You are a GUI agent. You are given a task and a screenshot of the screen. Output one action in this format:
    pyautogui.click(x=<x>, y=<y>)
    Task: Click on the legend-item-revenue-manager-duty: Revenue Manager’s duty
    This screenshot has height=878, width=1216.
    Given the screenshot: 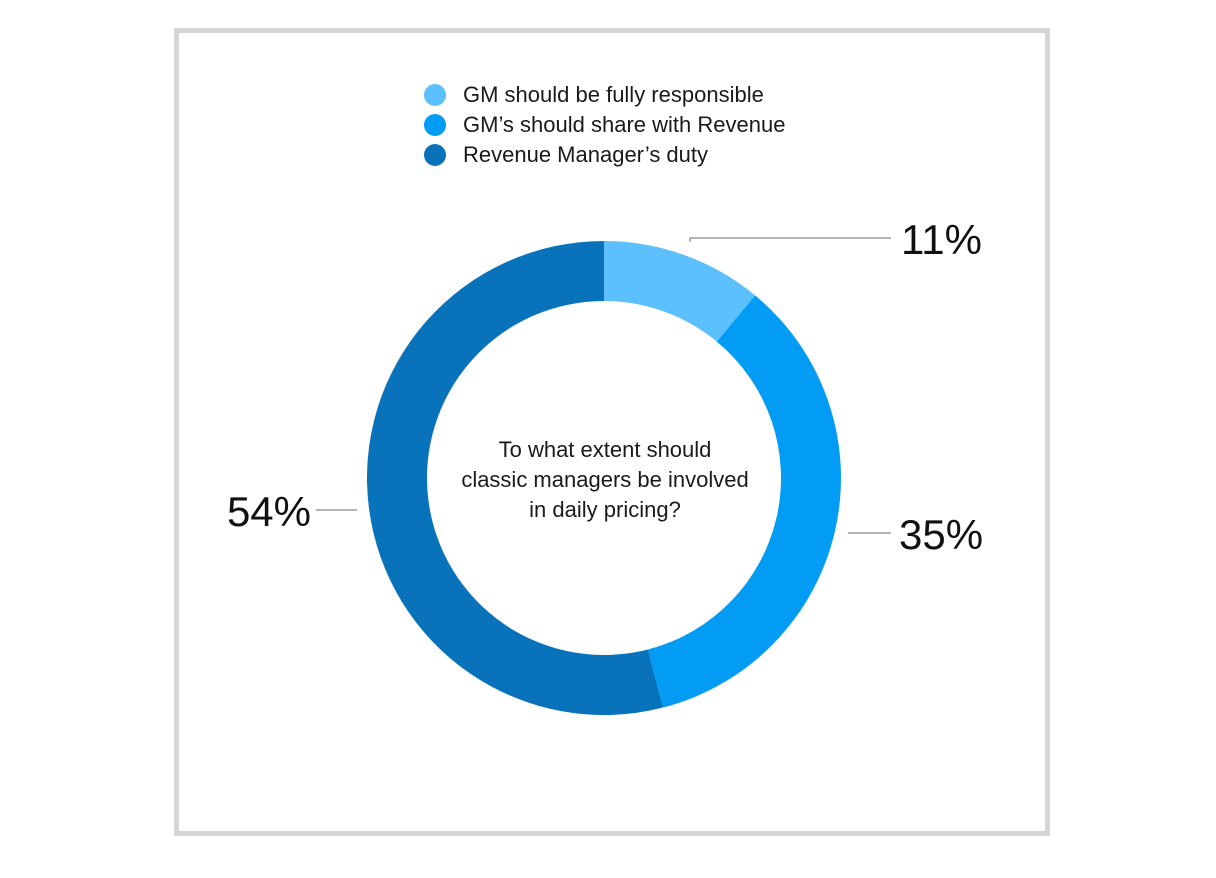 What is the action you would take?
    pyautogui.click(x=604, y=155)
    